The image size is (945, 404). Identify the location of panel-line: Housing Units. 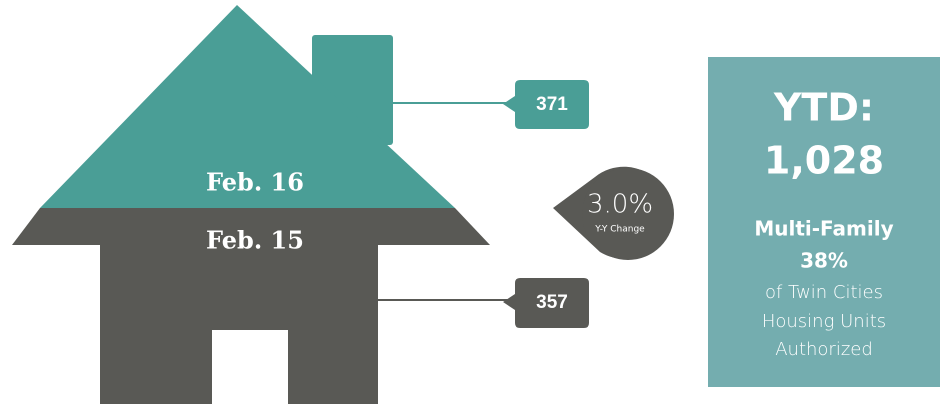
(824, 321).